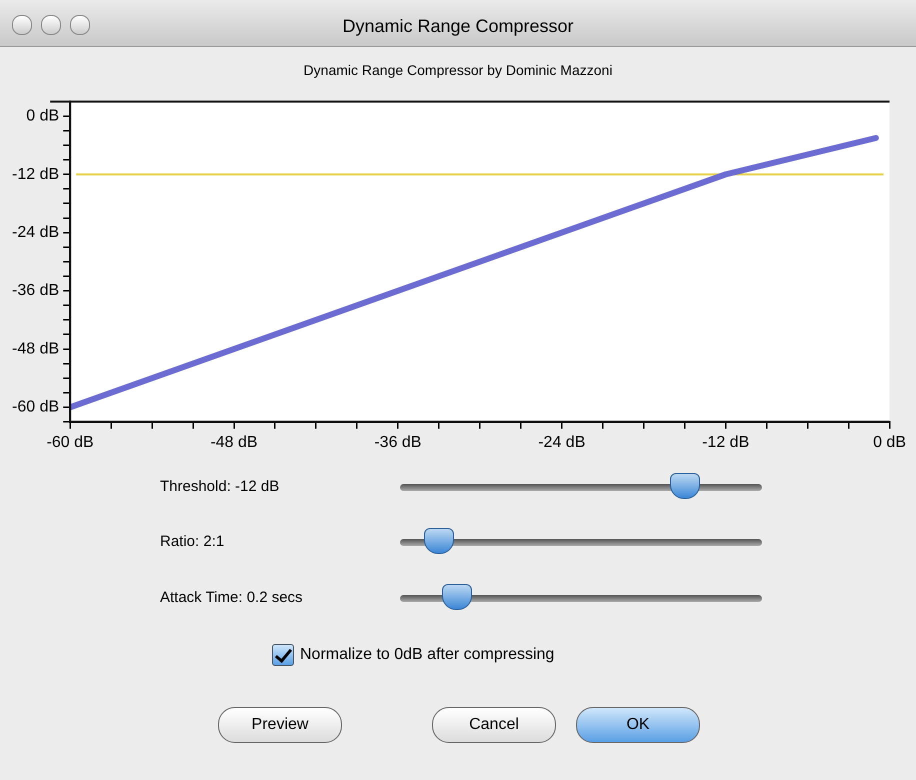 The image size is (916, 780). I want to click on text: Ratio: 2:1, so click(192, 541).